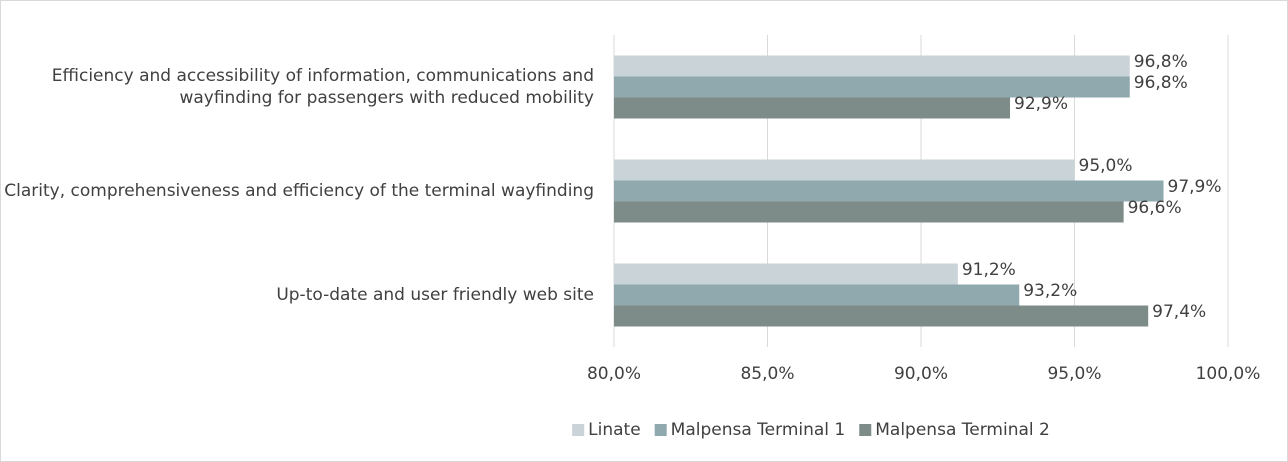  Describe the element at coordinates (767, 374) in the screenshot. I see `x-tick-label: 85,0%` at that location.